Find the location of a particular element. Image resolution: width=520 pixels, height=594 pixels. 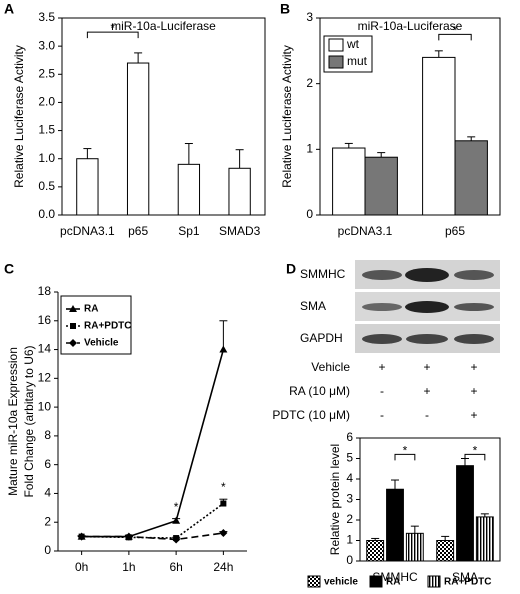

x-tick-label: SMAD3 is located at coordinates (240, 231).